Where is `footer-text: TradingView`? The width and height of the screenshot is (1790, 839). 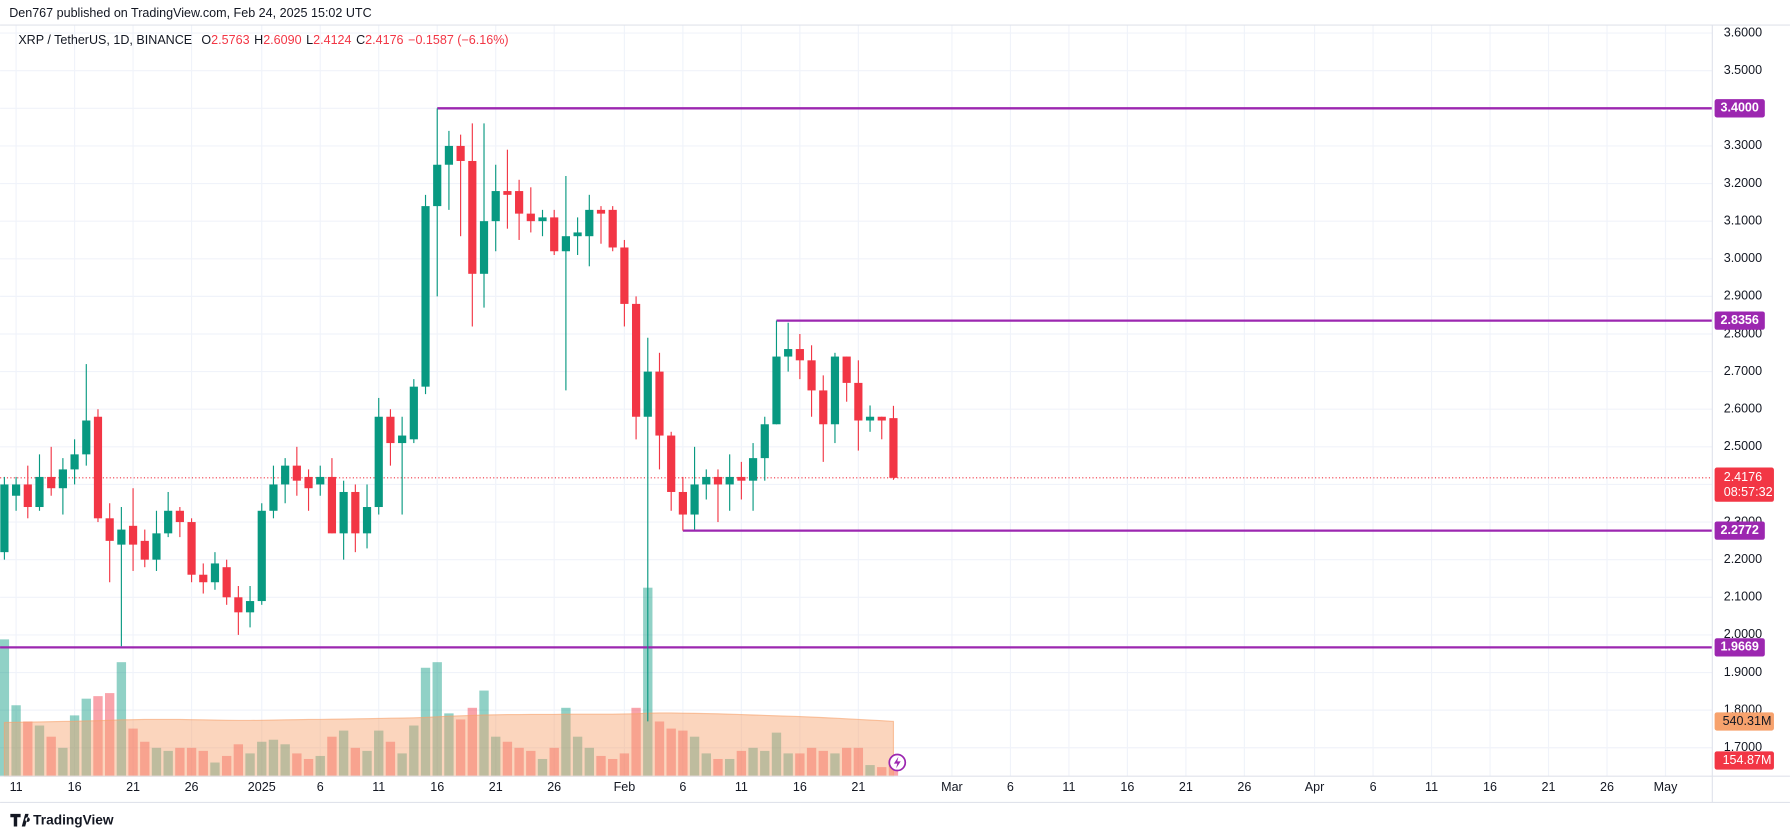 footer-text: TradingView is located at coordinates (73, 819).